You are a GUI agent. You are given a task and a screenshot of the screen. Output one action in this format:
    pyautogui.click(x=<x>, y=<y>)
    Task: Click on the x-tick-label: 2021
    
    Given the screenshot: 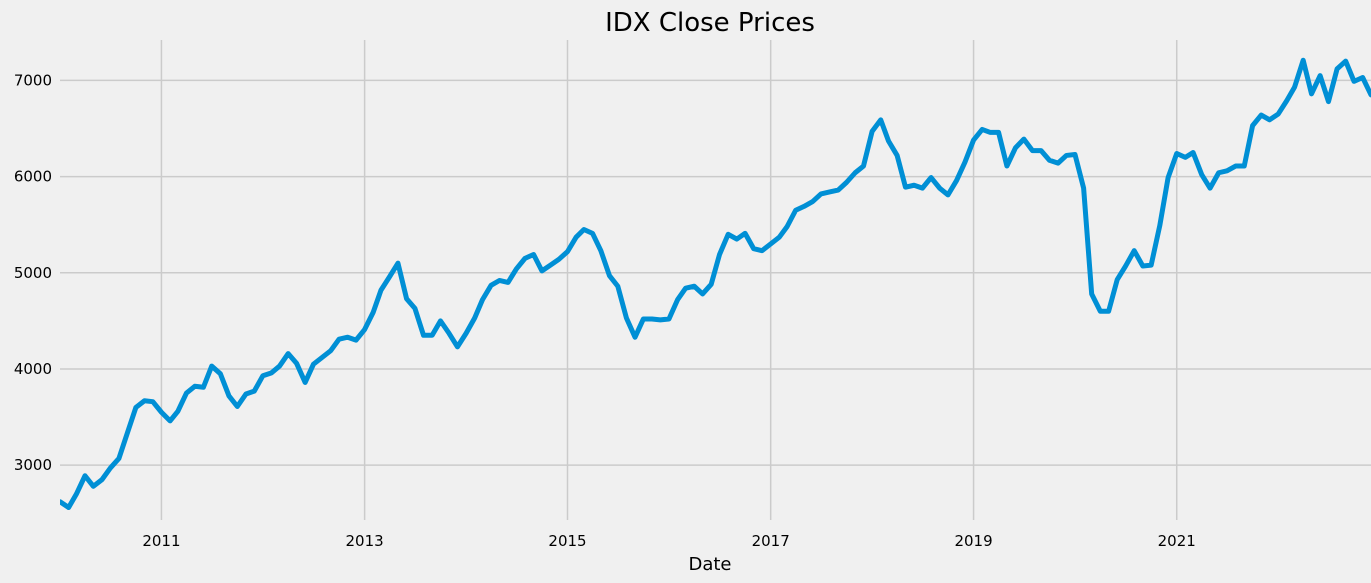 What is the action you would take?
    pyautogui.click(x=1177, y=541)
    